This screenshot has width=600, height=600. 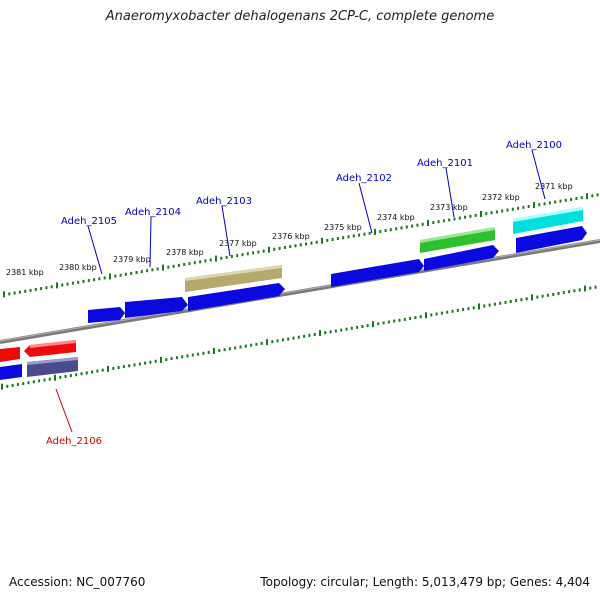 I want to click on scale-label: 2375 kbp, so click(x=343, y=227).